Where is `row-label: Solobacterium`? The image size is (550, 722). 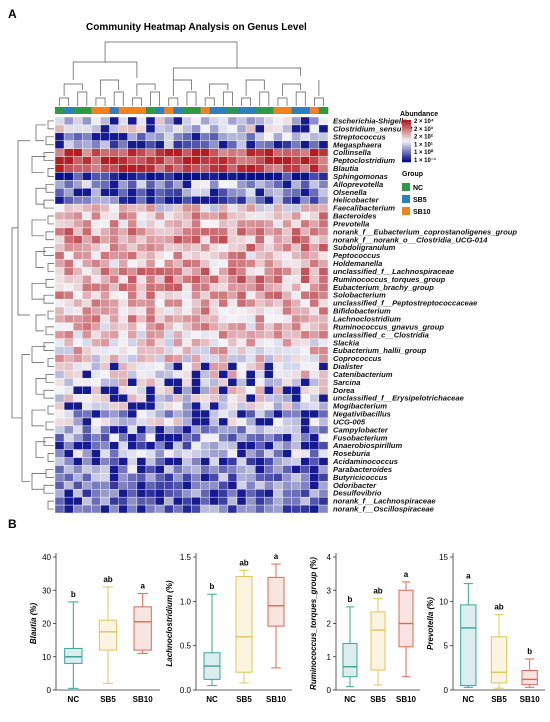
row-label: Solobacterium is located at coordinates (359, 295).